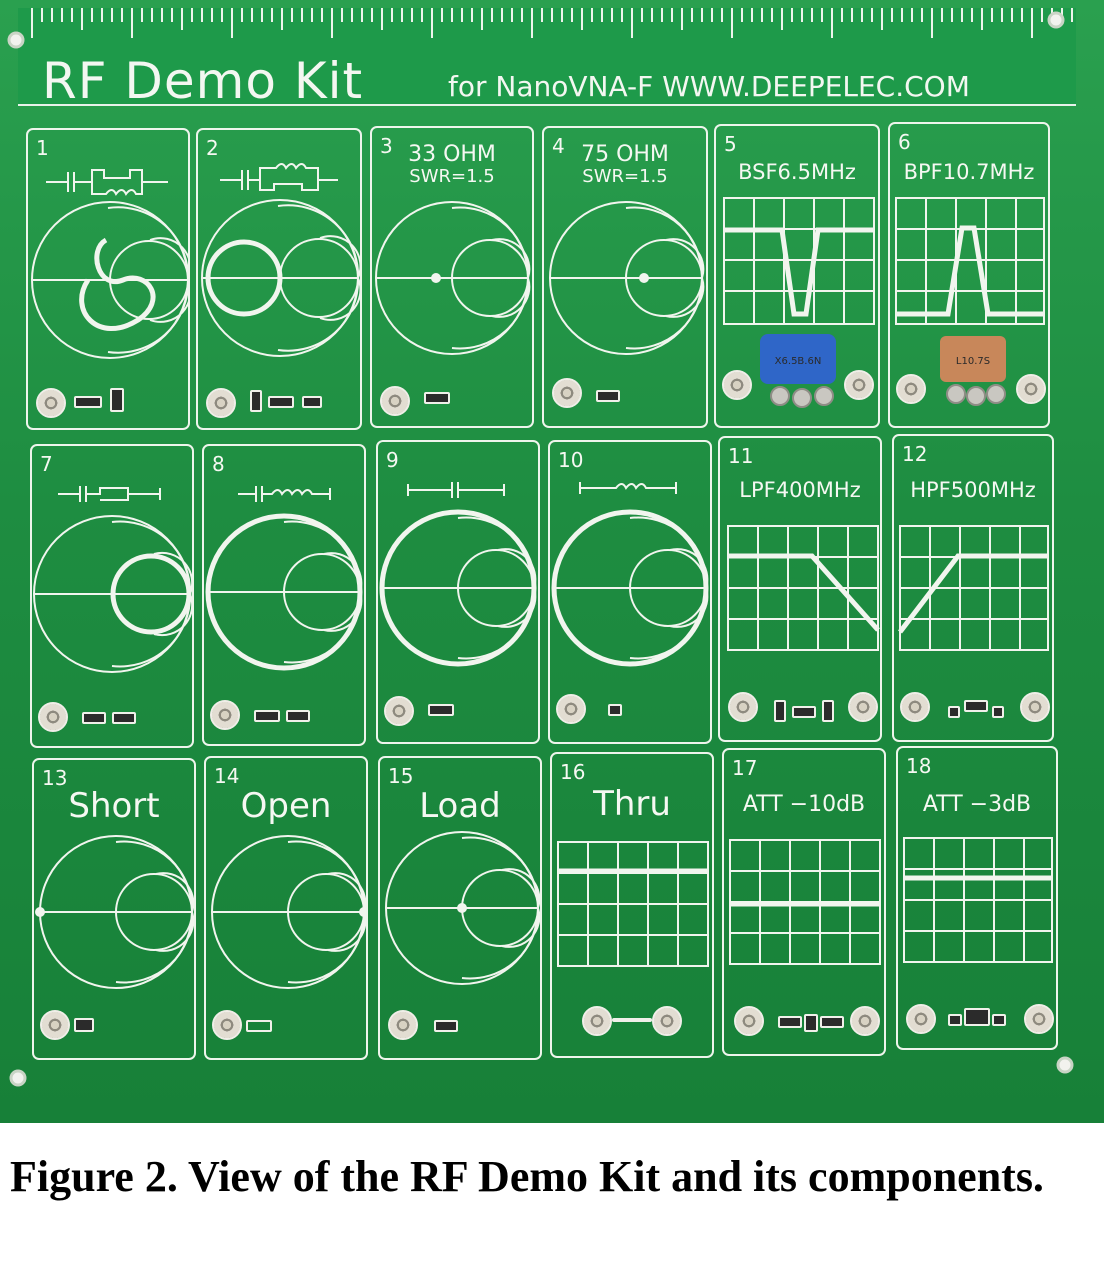 The image size is (1104, 1285). I want to click on panel-17-graphic, so click(805, 902).